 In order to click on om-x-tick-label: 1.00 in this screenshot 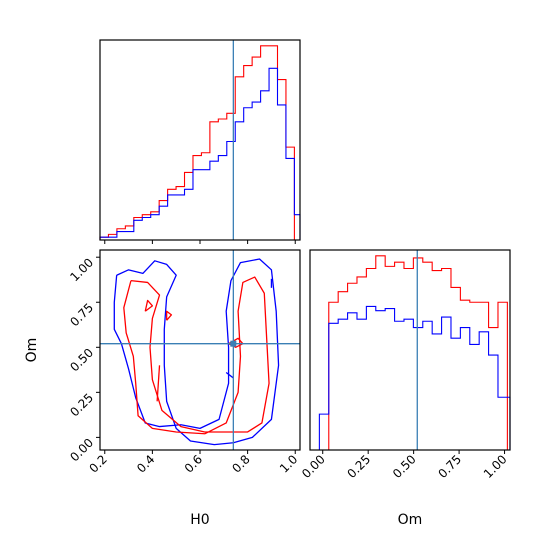, I will do `click(495, 466)`.